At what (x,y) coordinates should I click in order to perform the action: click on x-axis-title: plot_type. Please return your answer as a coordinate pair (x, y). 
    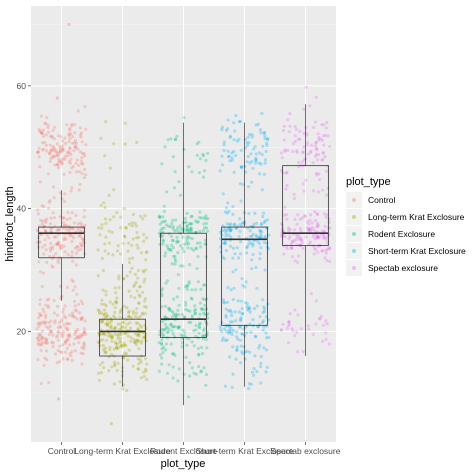
    Looking at the image, I should click on (183, 464).